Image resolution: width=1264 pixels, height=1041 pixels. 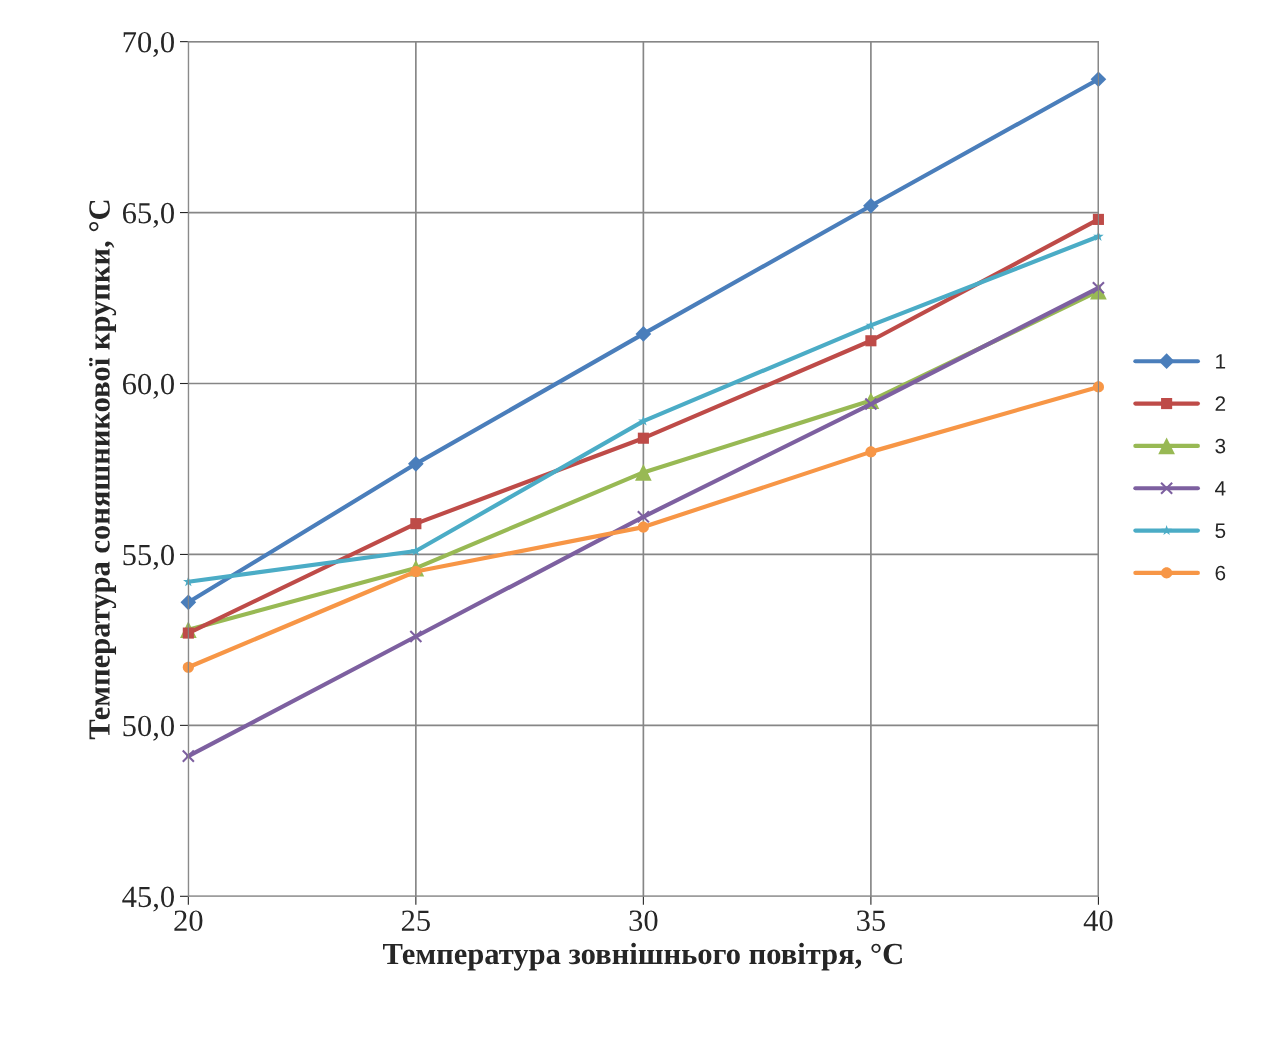 I want to click on y-tick-label: 60,0, so click(x=148, y=386).